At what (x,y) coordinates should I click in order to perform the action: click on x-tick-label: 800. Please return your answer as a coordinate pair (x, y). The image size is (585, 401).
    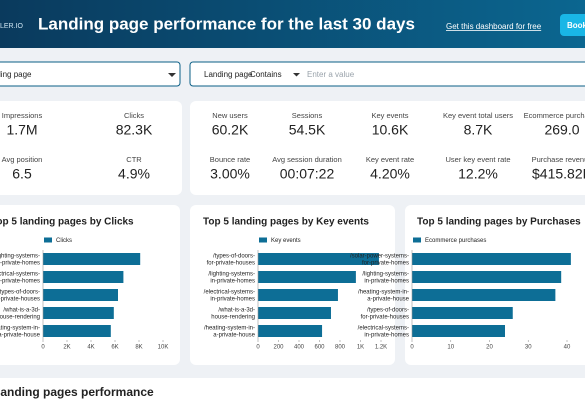
    Looking at the image, I should click on (340, 348).